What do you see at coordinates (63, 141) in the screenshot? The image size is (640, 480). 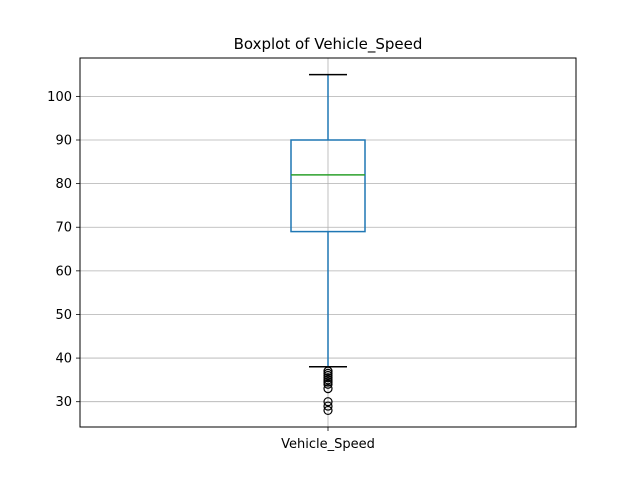 I see `y-tick-label: 90` at bounding box center [63, 141].